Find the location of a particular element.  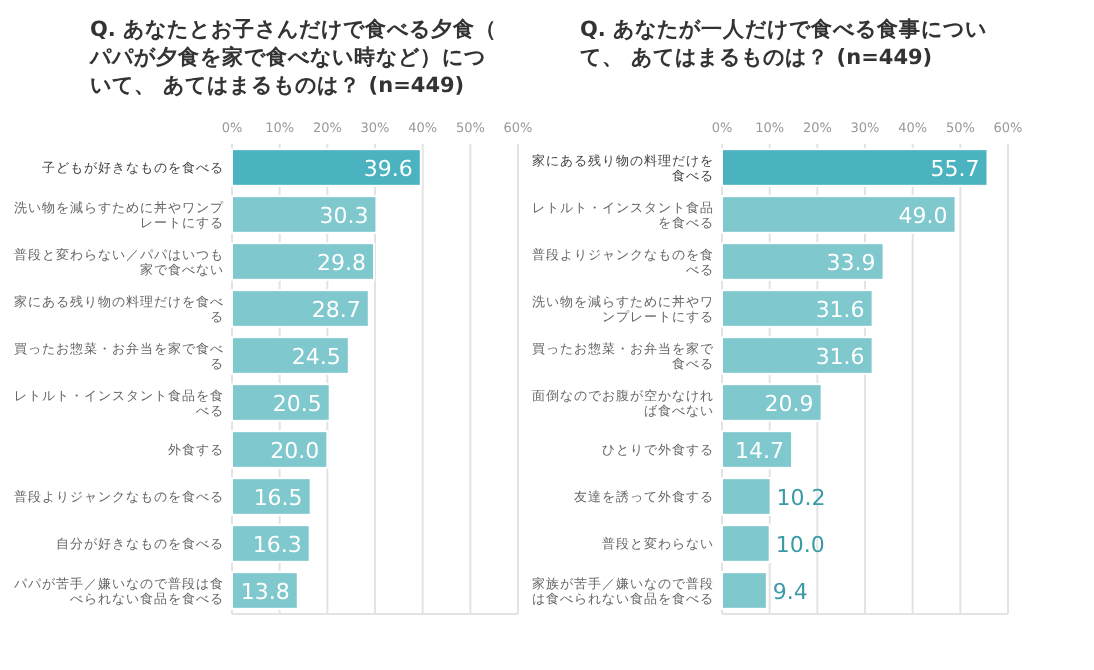

data-label: 55.7 is located at coordinates (955, 168).